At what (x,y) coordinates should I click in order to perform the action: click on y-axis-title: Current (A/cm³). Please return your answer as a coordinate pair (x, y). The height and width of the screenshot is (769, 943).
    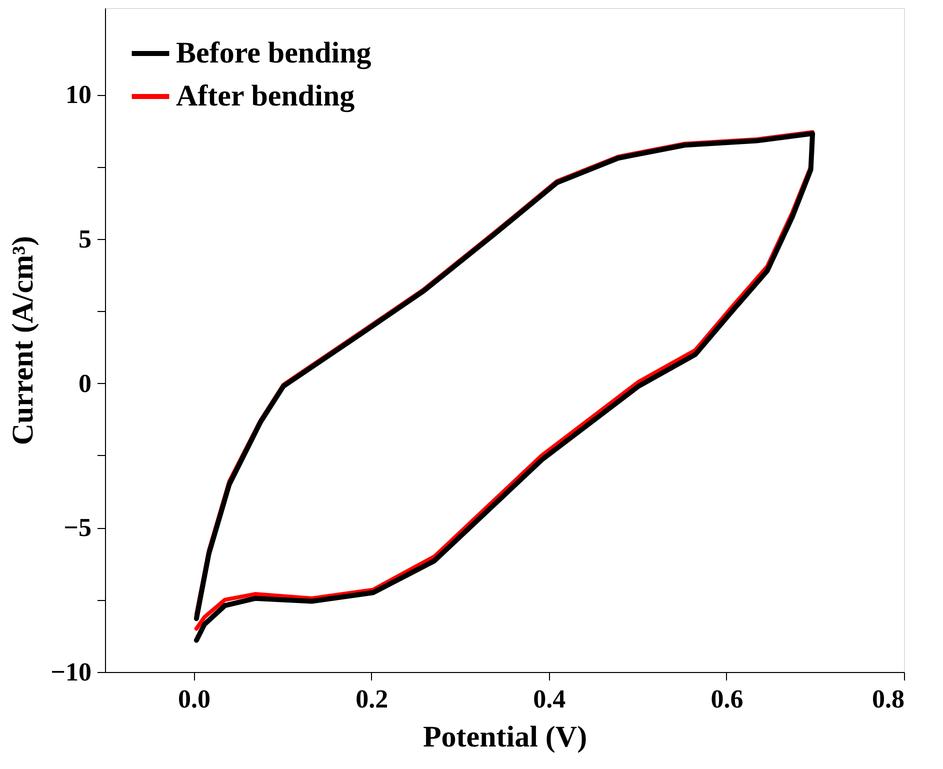
    Looking at the image, I should click on (23, 341).